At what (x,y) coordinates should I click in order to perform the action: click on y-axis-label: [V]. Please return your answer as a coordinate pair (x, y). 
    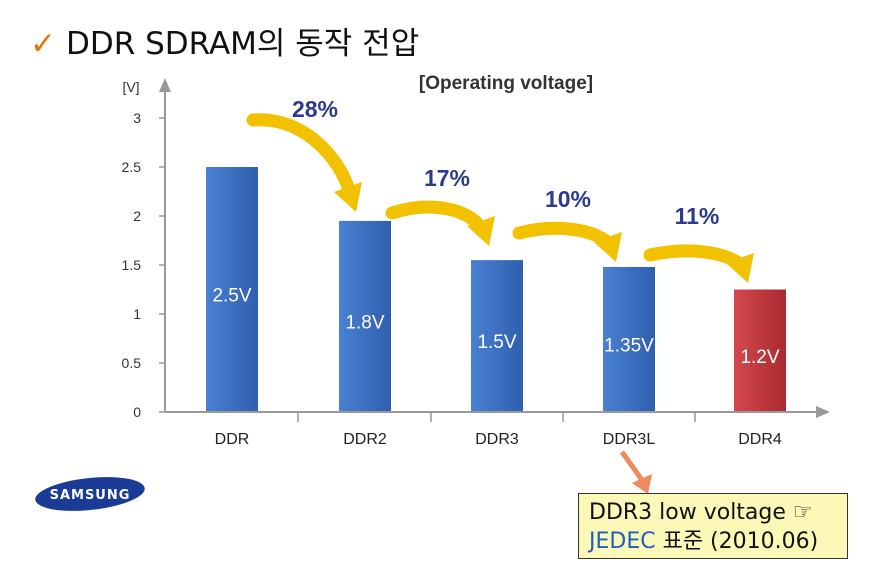
    Looking at the image, I should click on (130, 87).